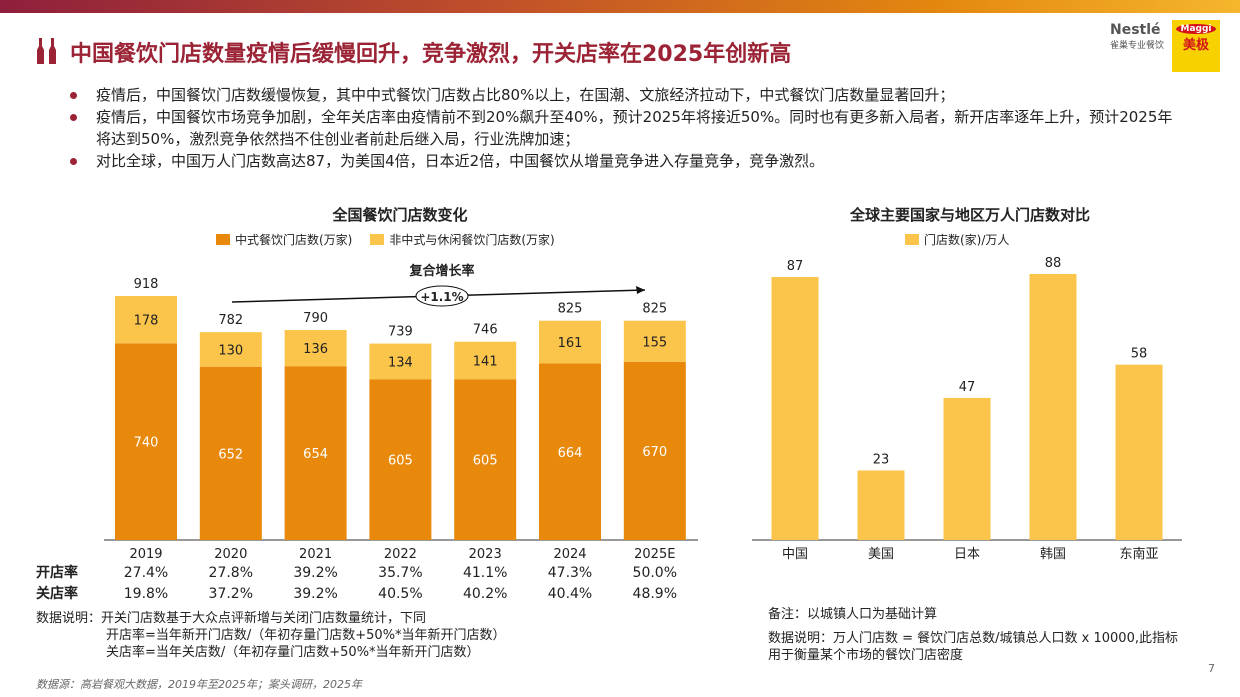  I want to click on bar-nonchinese-2025E, so click(654, 341).